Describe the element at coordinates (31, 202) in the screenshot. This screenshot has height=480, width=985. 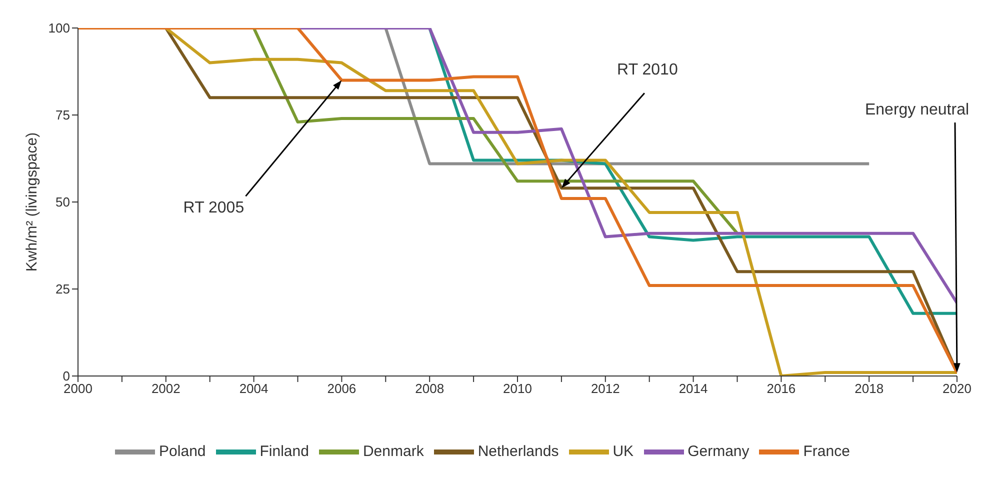
I see `y-axis-title: Kwh/m² (livingspace)` at that location.